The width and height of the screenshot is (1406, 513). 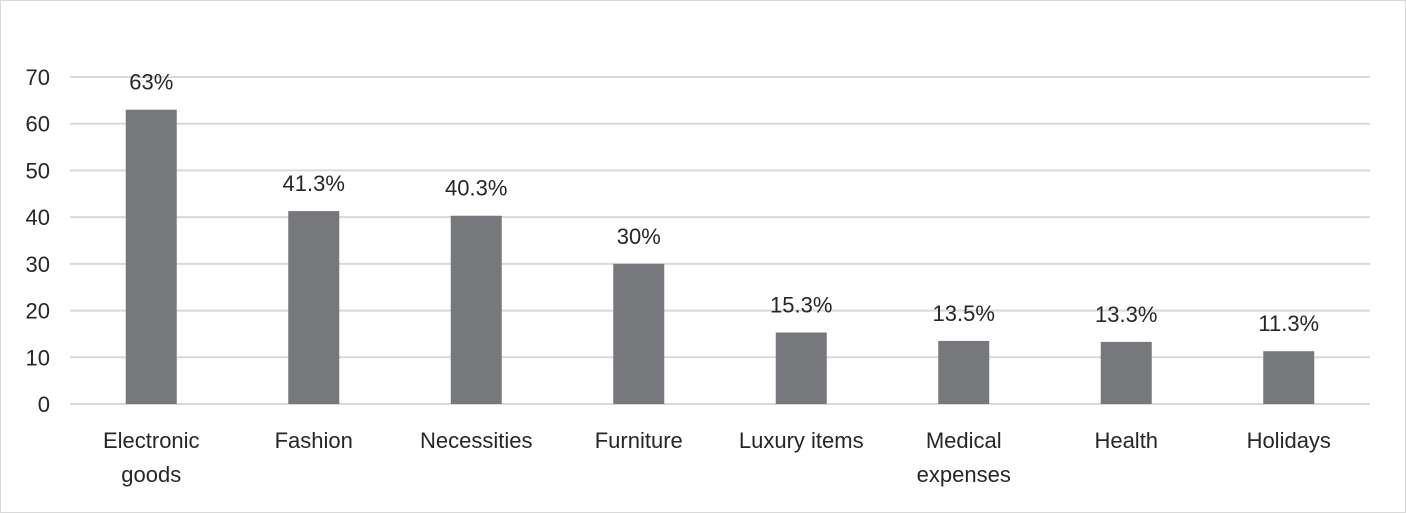 What do you see at coordinates (1288, 323) in the screenshot?
I see `data-label: 11.3%` at bounding box center [1288, 323].